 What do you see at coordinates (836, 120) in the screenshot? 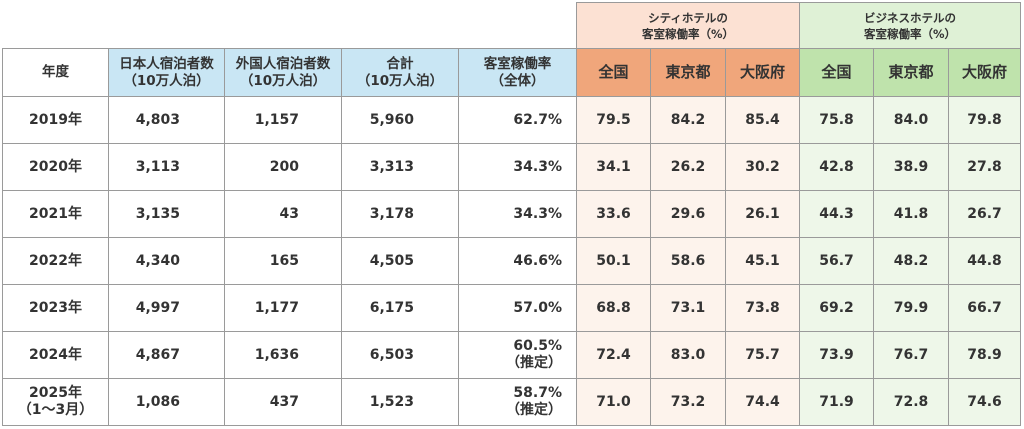
I see `cell-biz-national: 75.8` at bounding box center [836, 120].